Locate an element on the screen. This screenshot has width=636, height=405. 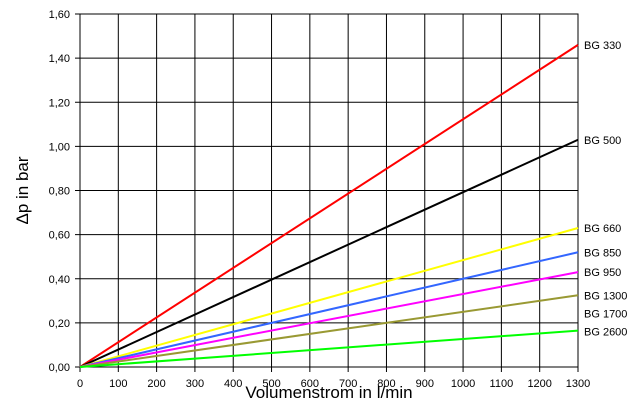
x-tick-label: 800 is located at coordinates (386, 384).